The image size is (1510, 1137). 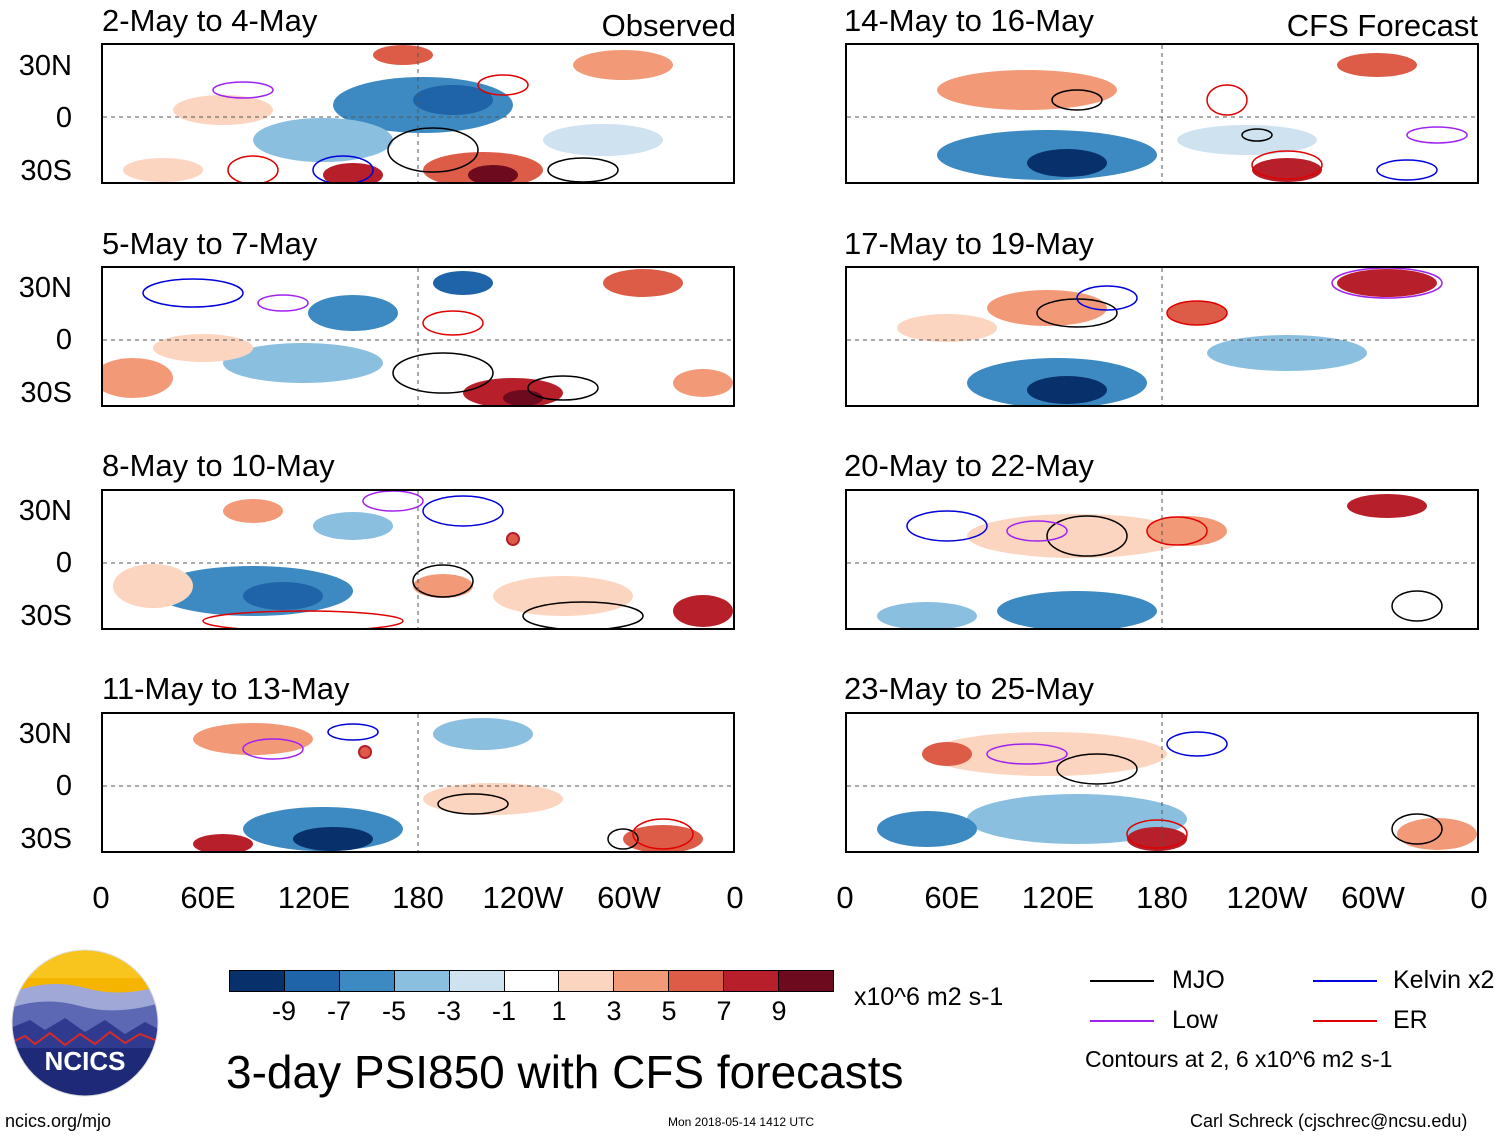 What do you see at coordinates (969, 688) in the screenshot?
I see `panel-title-fcst-4: 23-May to 25-May` at bounding box center [969, 688].